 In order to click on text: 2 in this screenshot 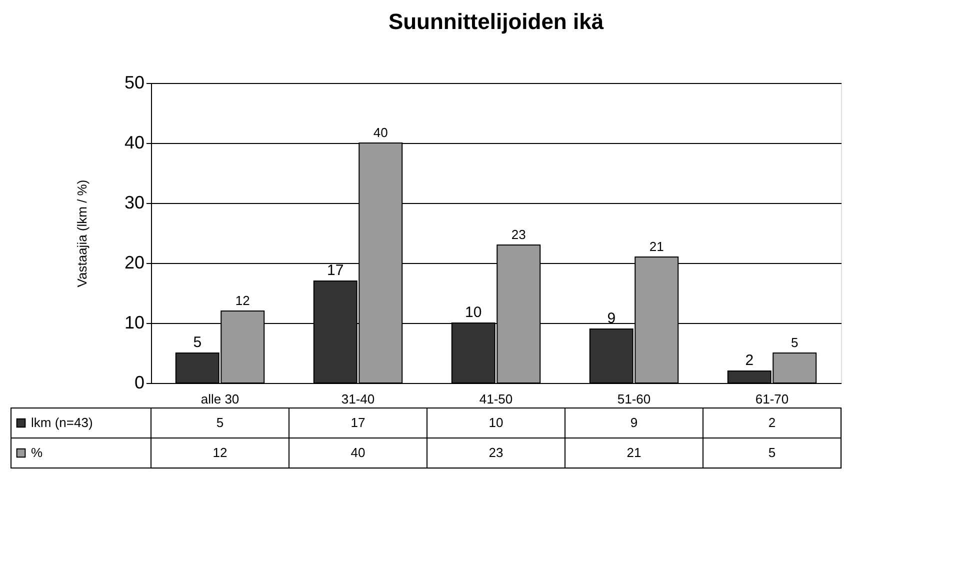, I will do `click(772, 422)`.